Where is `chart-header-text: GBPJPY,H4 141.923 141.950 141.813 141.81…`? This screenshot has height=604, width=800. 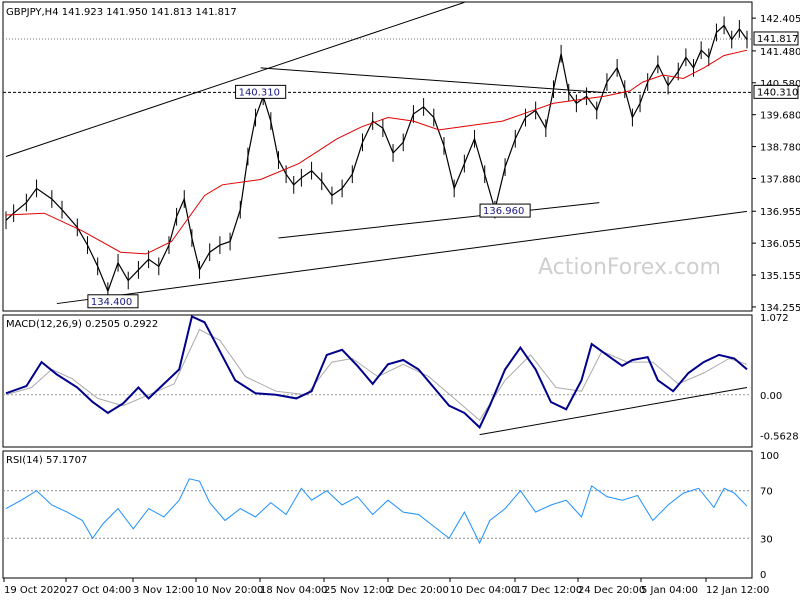
chart-header-text: GBPJPY,H4 141.923 141.950 141.813 141.81… is located at coordinates (121, 12).